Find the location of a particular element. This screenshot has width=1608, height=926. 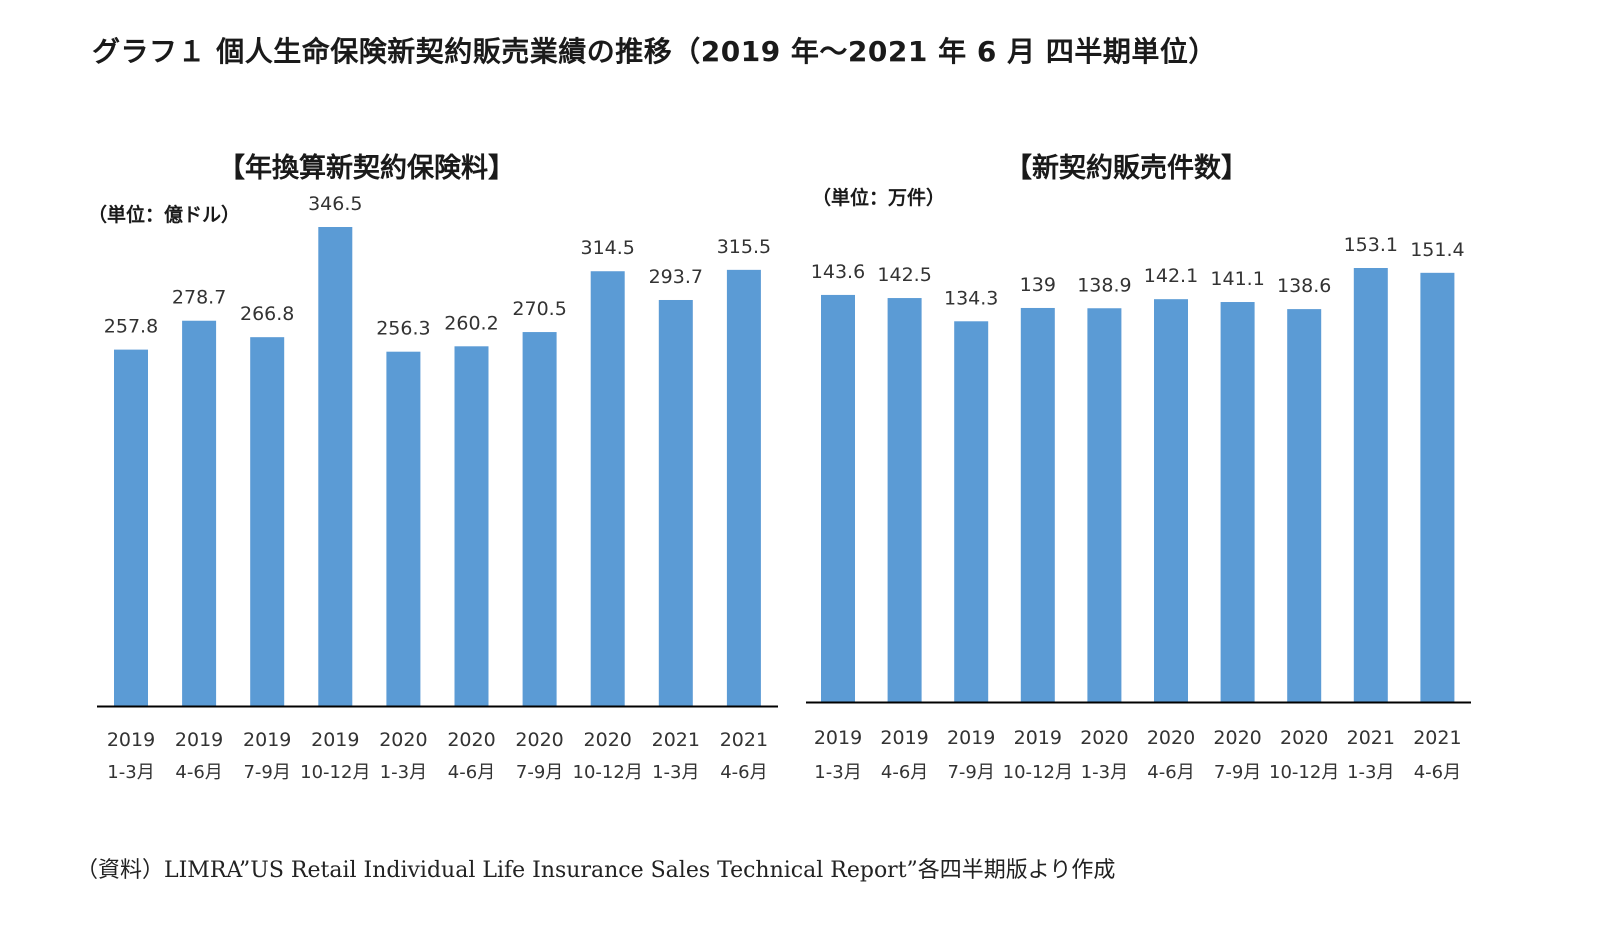

data-label: 293.7 is located at coordinates (676, 277).